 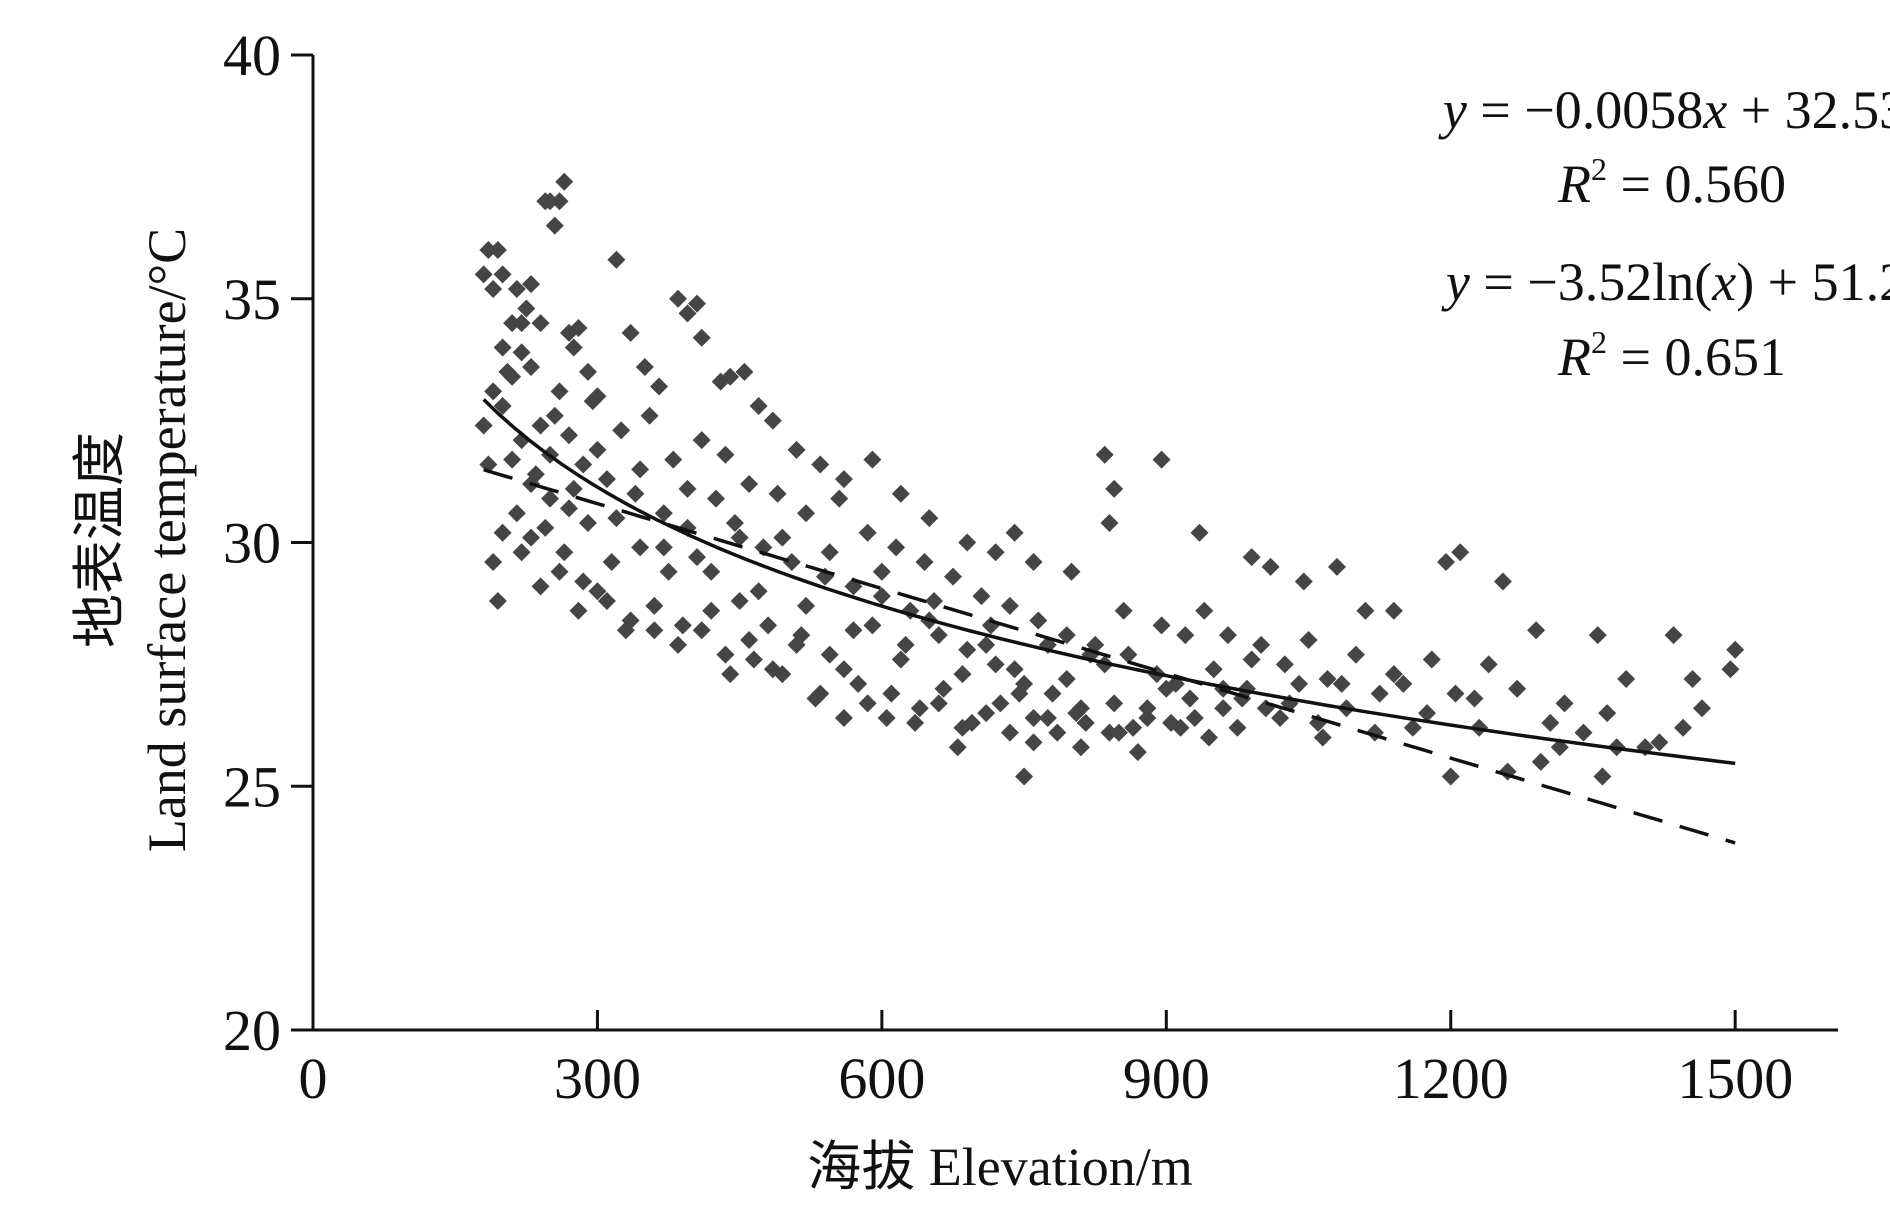 I want to click on x-axis-ticks: 0 300 600 900 1200 1500, so click(x=1046, y=1060).